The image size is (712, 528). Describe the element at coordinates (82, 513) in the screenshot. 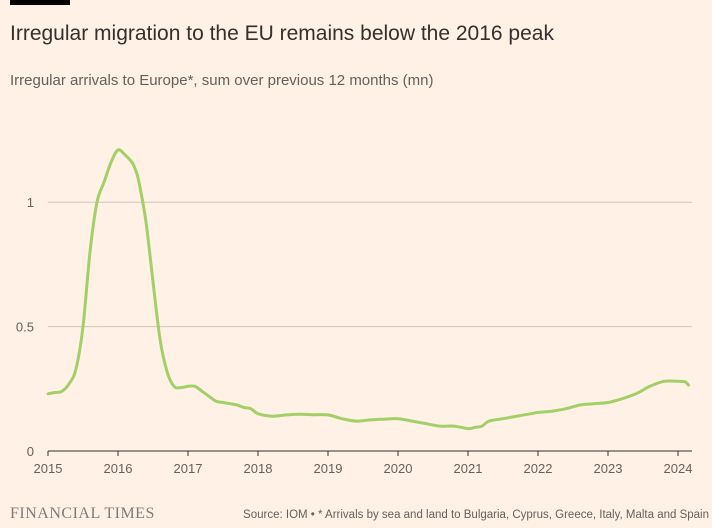

I see `ft-logo: FINANCIAL TIMES` at that location.